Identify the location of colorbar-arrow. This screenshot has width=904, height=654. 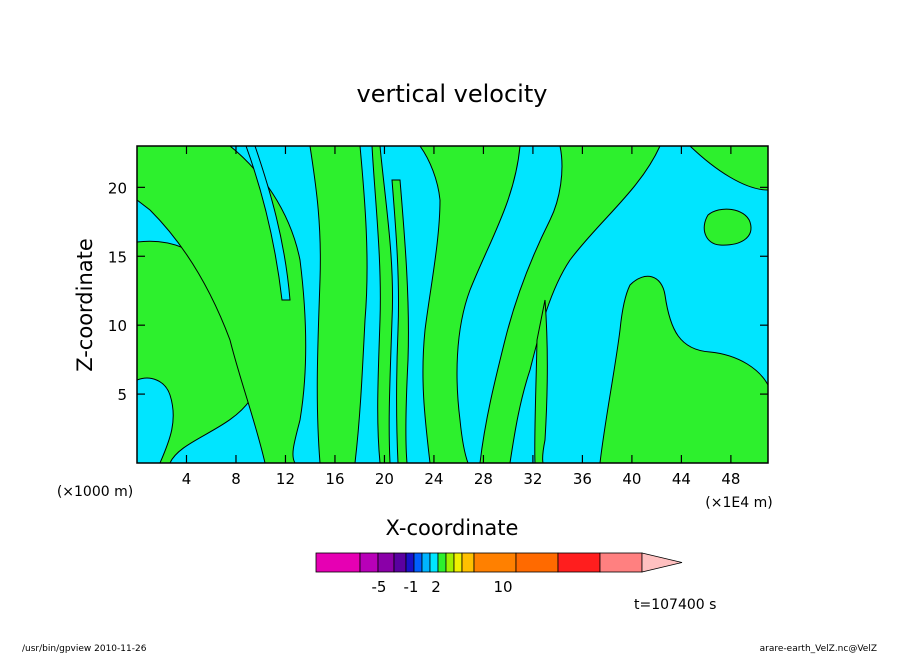
(662, 562).